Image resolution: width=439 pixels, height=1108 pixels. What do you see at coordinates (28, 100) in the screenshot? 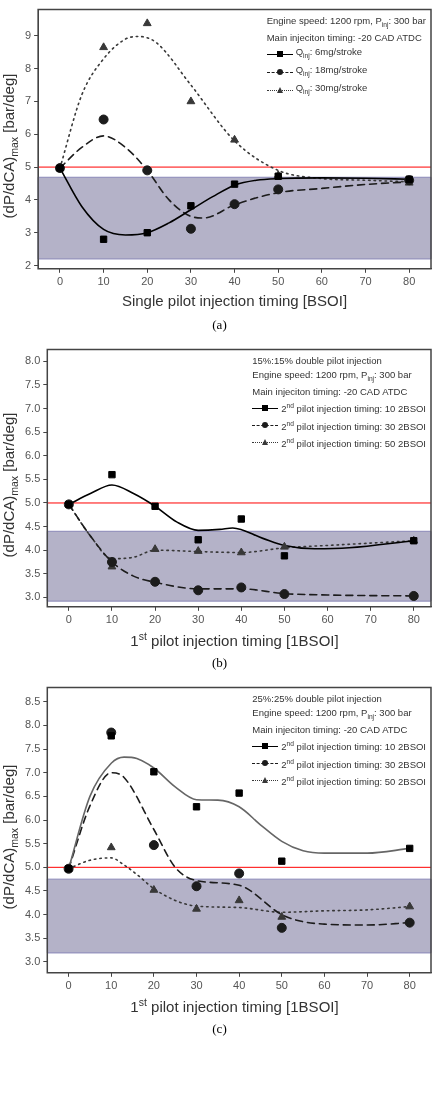
I see `y-tick-label: 7` at bounding box center [28, 100].